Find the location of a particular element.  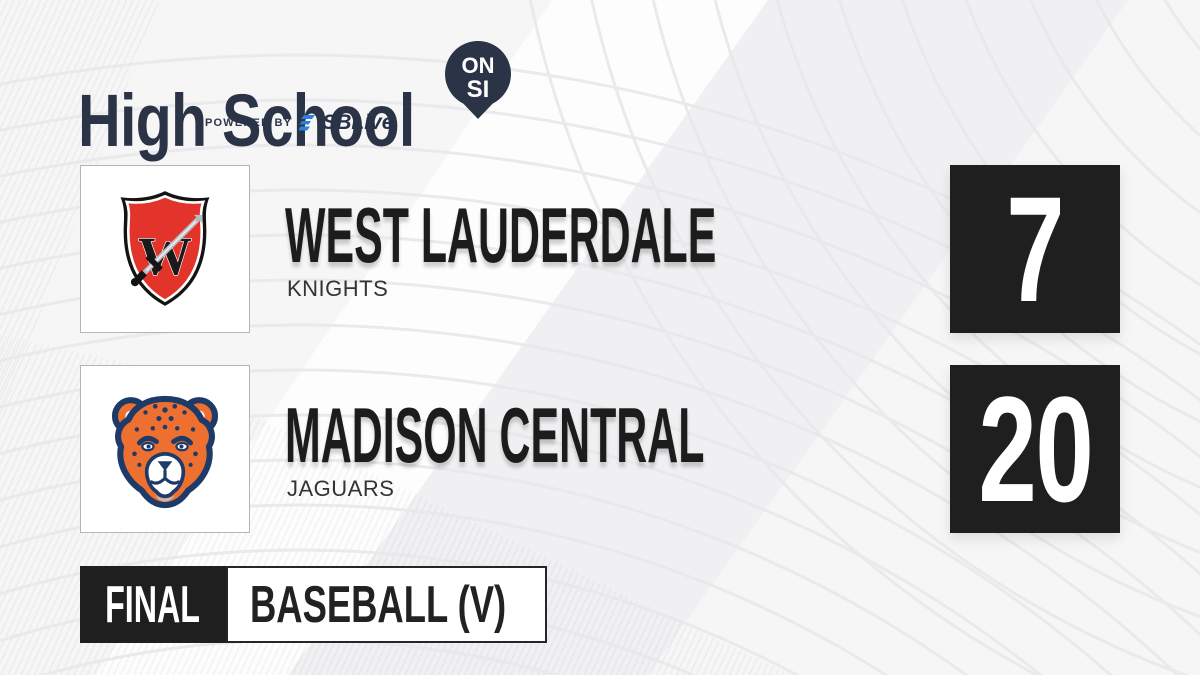

team-logo-box-madison-central is located at coordinates (165, 449).